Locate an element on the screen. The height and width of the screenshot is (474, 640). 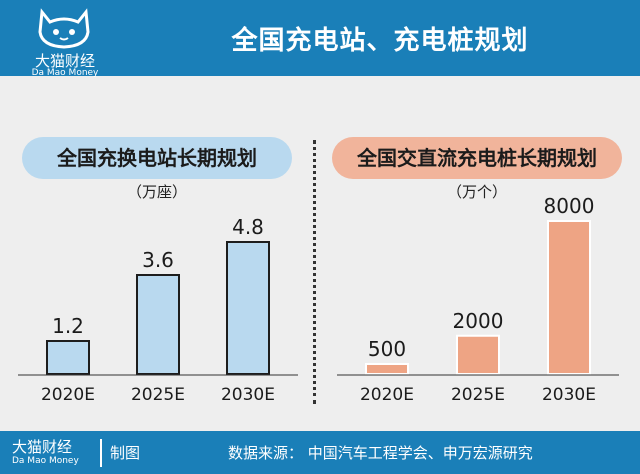
footer-source: 数据来源： 中国汽车工程学会、申万宏源研究 is located at coordinates (380, 453).